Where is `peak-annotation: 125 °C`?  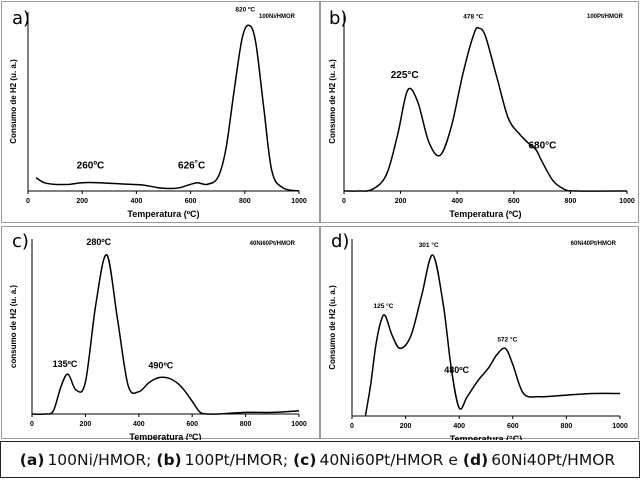 peak-annotation: 125 °C is located at coordinates (384, 306).